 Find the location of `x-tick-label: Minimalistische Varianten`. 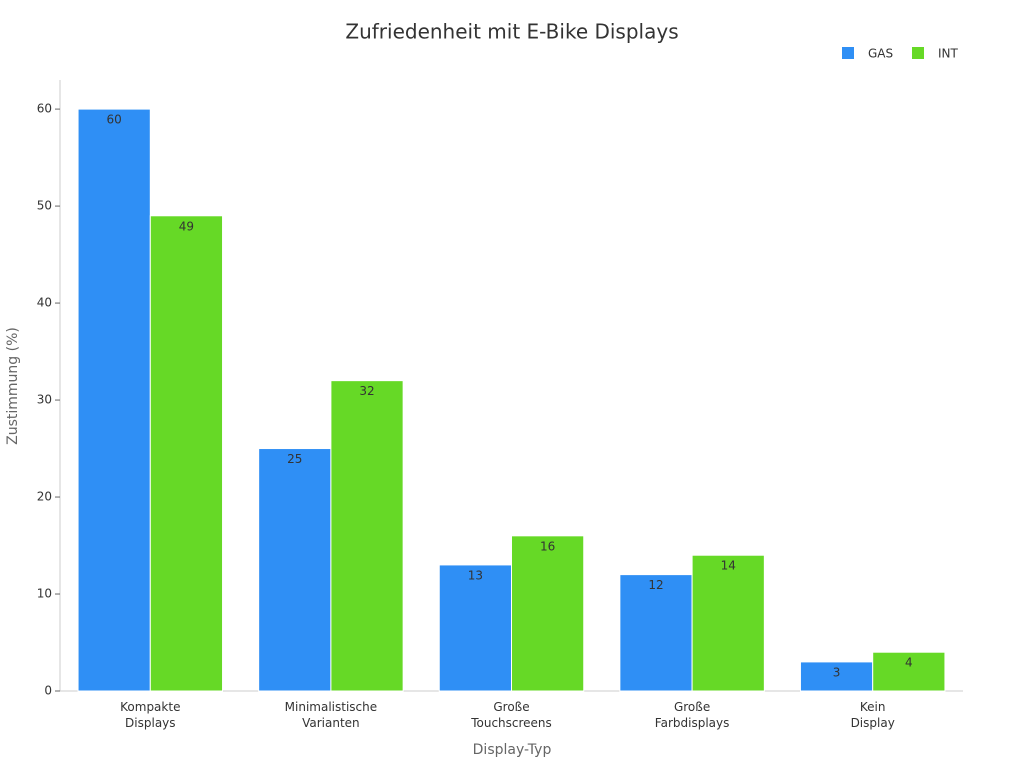

x-tick-label: Minimalistische Varianten is located at coordinates (331, 715).